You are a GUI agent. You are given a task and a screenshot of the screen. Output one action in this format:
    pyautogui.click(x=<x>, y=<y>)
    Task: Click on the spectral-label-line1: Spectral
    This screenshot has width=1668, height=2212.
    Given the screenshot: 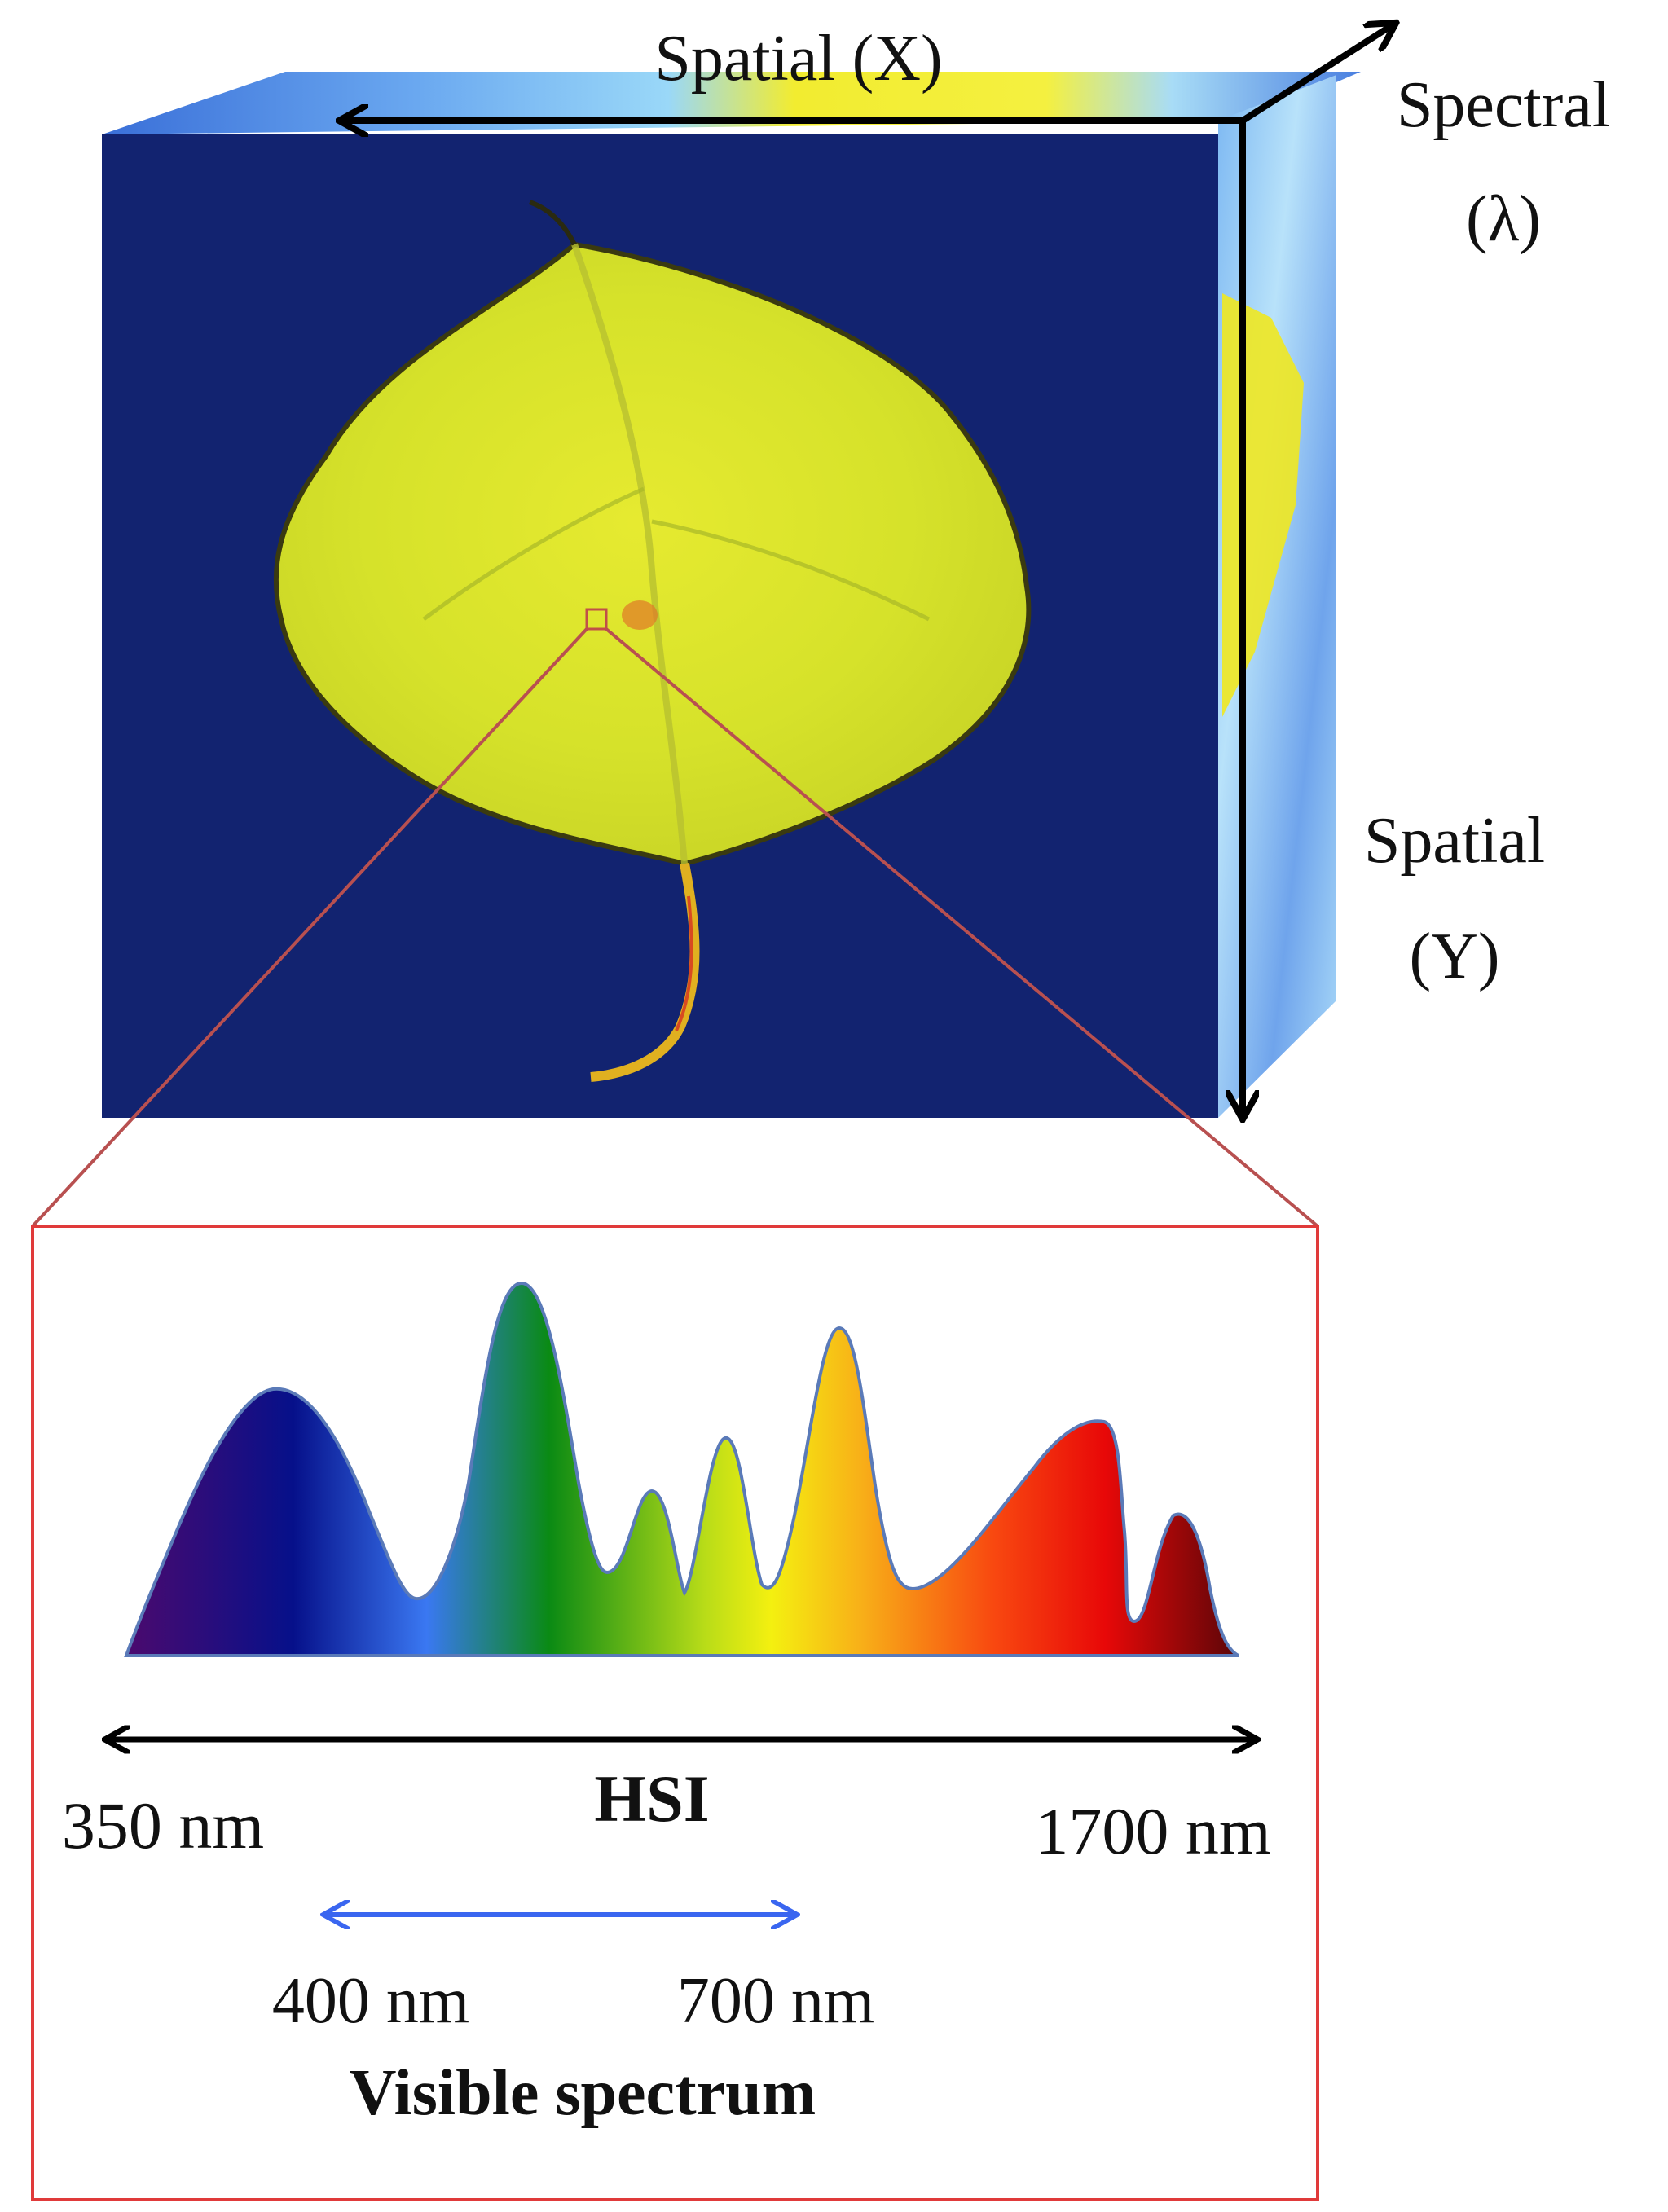 What is the action you would take?
    pyautogui.click(x=1503, y=105)
    